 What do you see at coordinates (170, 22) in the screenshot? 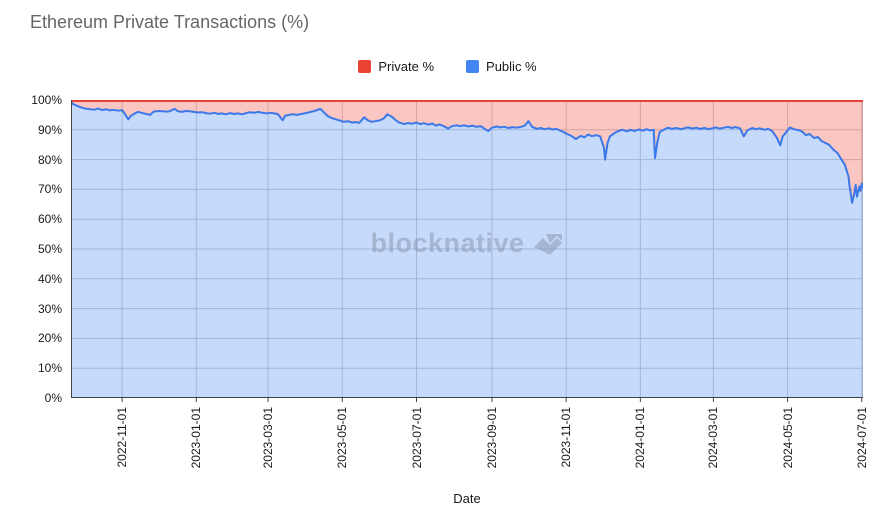
I see `chart-title: Ethereum Private Transactions (%)` at bounding box center [170, 22].